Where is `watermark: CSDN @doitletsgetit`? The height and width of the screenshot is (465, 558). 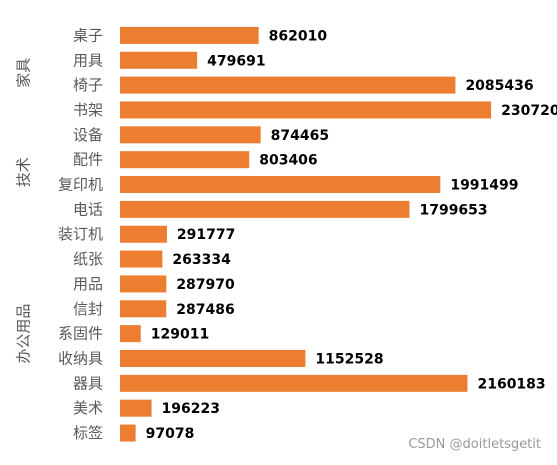
watermark: CSDN @doitletsgetit is located at coordinates (474, 444).